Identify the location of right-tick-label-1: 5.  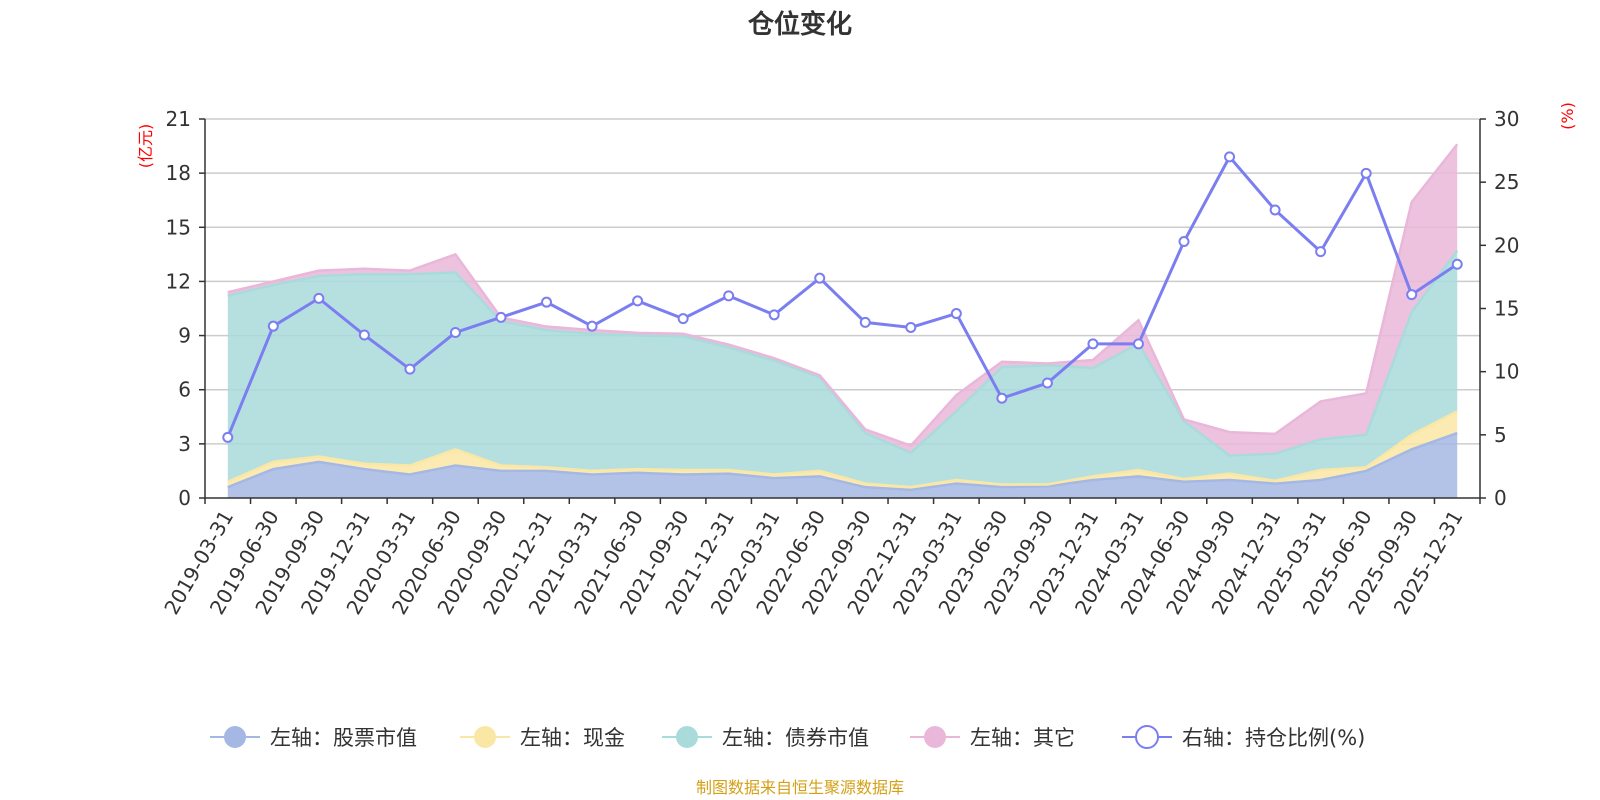
(1500, 435).